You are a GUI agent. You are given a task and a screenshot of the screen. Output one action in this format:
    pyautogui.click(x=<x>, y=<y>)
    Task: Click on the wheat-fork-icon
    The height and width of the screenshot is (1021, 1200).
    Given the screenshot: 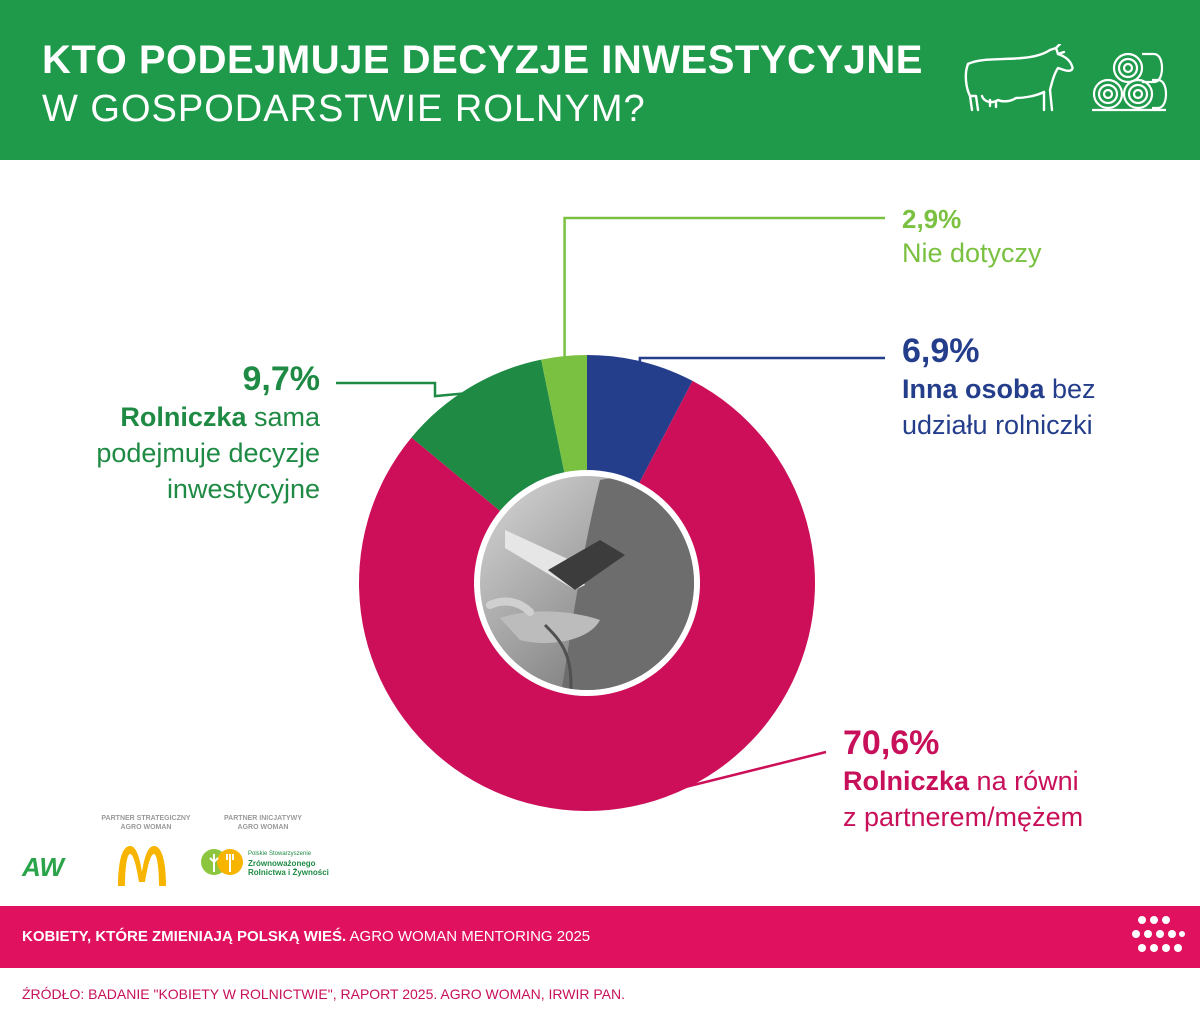 What is the action you would take?
    pyautogui.click(x=222, y=862)
    